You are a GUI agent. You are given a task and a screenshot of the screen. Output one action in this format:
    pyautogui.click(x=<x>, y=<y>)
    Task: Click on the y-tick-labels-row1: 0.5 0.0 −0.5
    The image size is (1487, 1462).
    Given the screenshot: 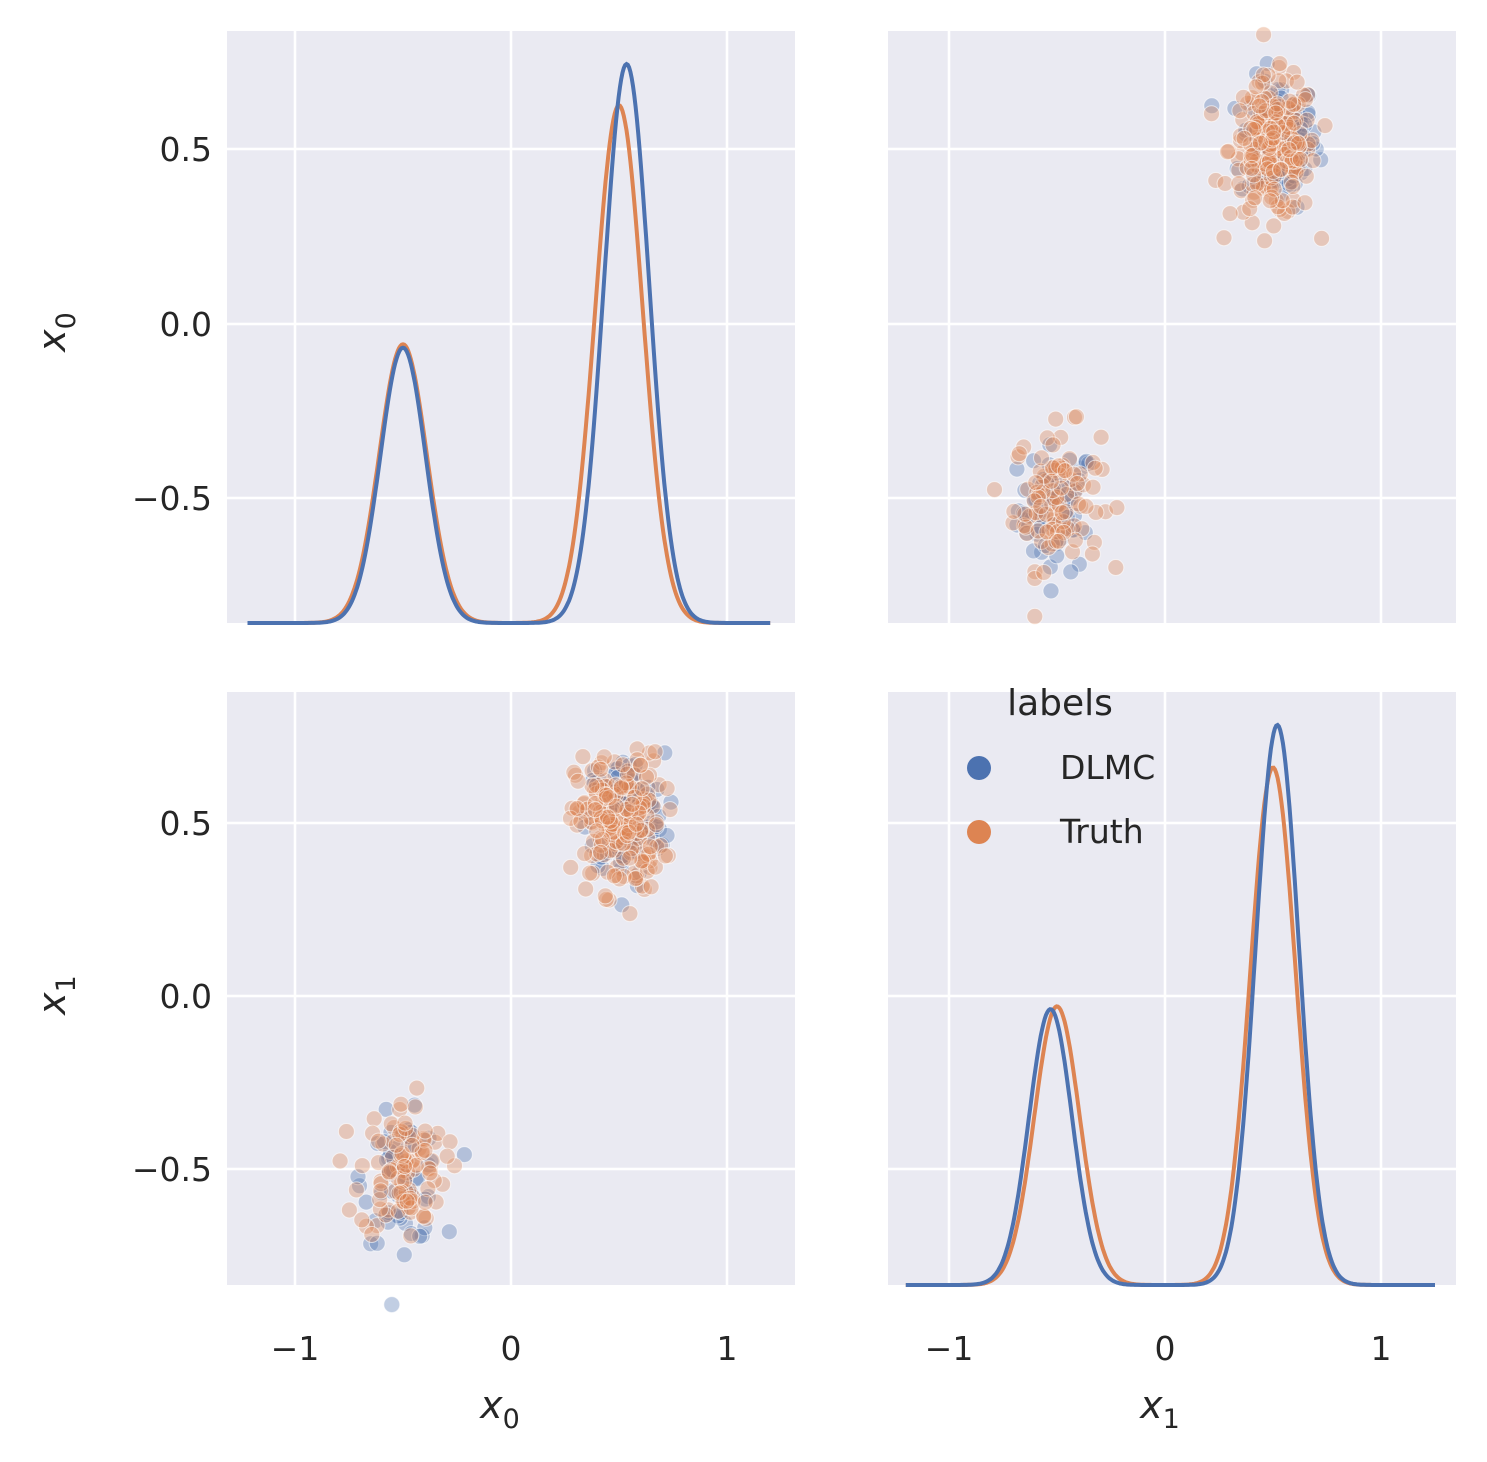 What is the action you would take?
    pyautogui.click(x=172, y=996)
    